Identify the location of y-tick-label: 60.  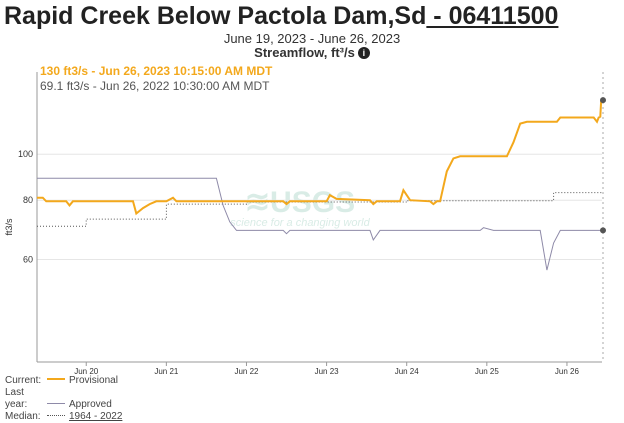
(28, 260).